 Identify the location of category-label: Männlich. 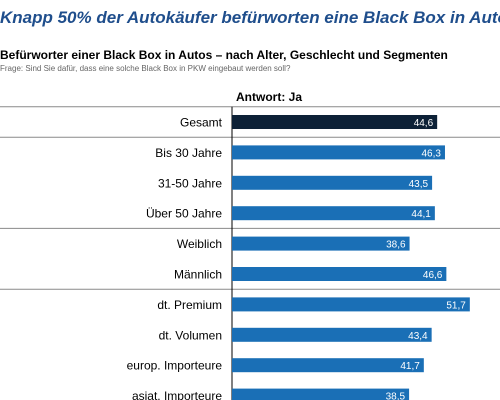
(198, 275).